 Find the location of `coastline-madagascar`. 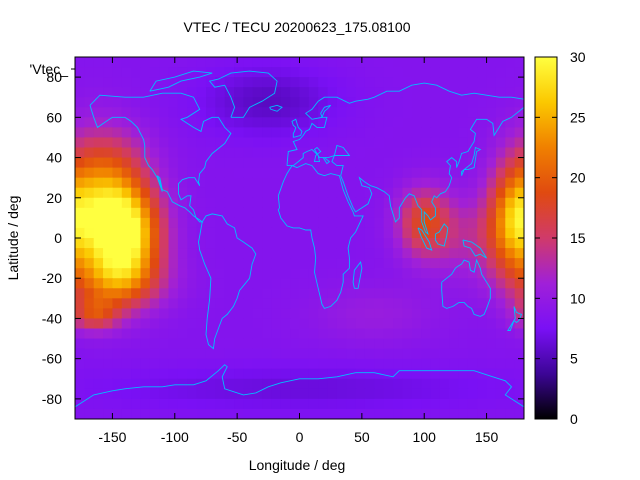

coastline-madagascar is located at coordinates (357, 275).